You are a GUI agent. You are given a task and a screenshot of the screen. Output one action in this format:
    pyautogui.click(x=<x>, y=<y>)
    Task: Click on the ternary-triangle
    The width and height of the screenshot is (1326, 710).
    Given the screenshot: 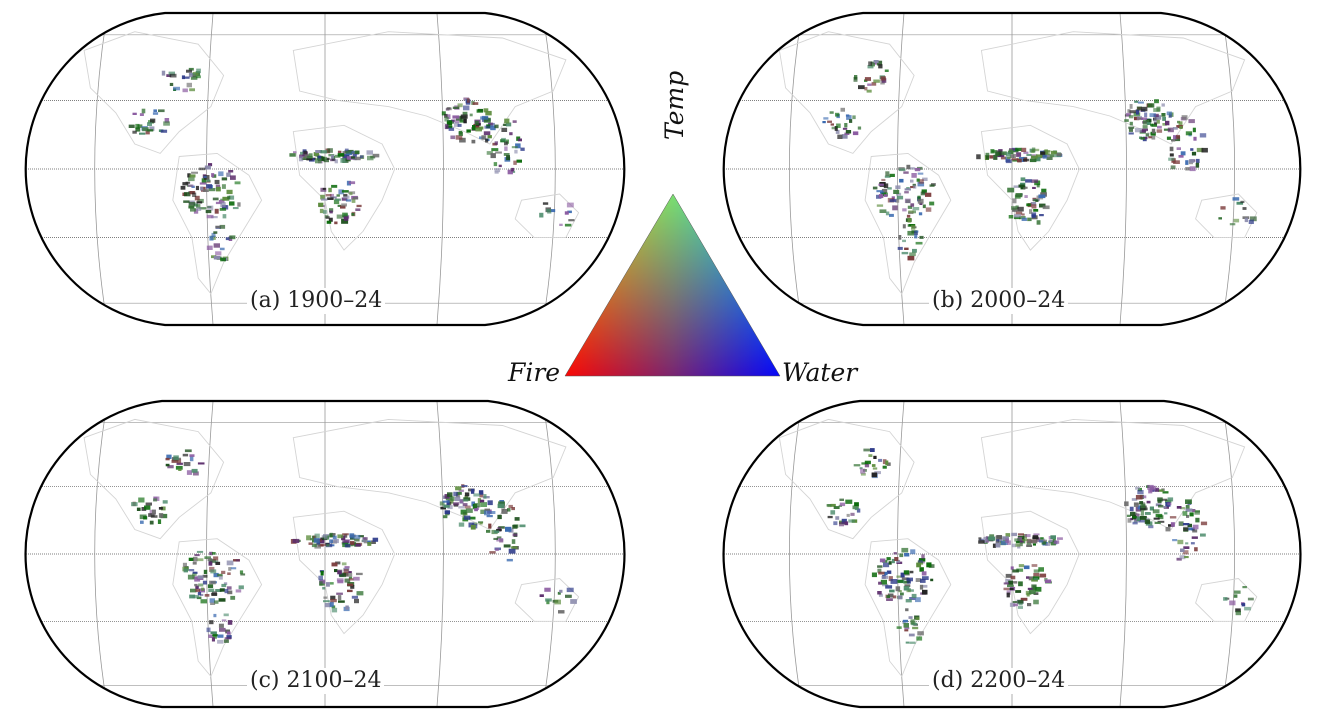 What is the action you would take?
    pyautogui.click(x=672, y=285)
    